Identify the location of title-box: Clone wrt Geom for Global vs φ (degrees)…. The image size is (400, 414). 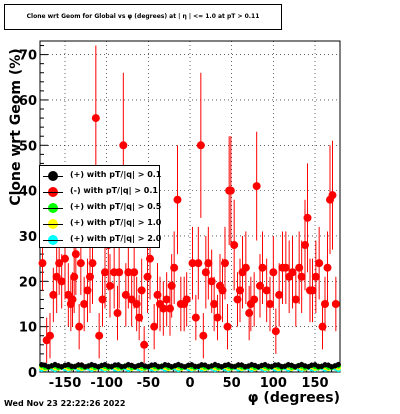
(143, 17).